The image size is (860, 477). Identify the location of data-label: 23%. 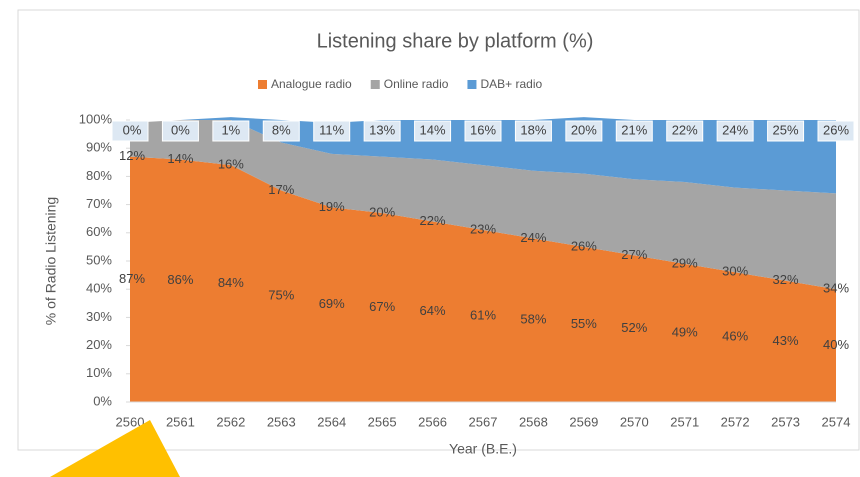
(483, 228).